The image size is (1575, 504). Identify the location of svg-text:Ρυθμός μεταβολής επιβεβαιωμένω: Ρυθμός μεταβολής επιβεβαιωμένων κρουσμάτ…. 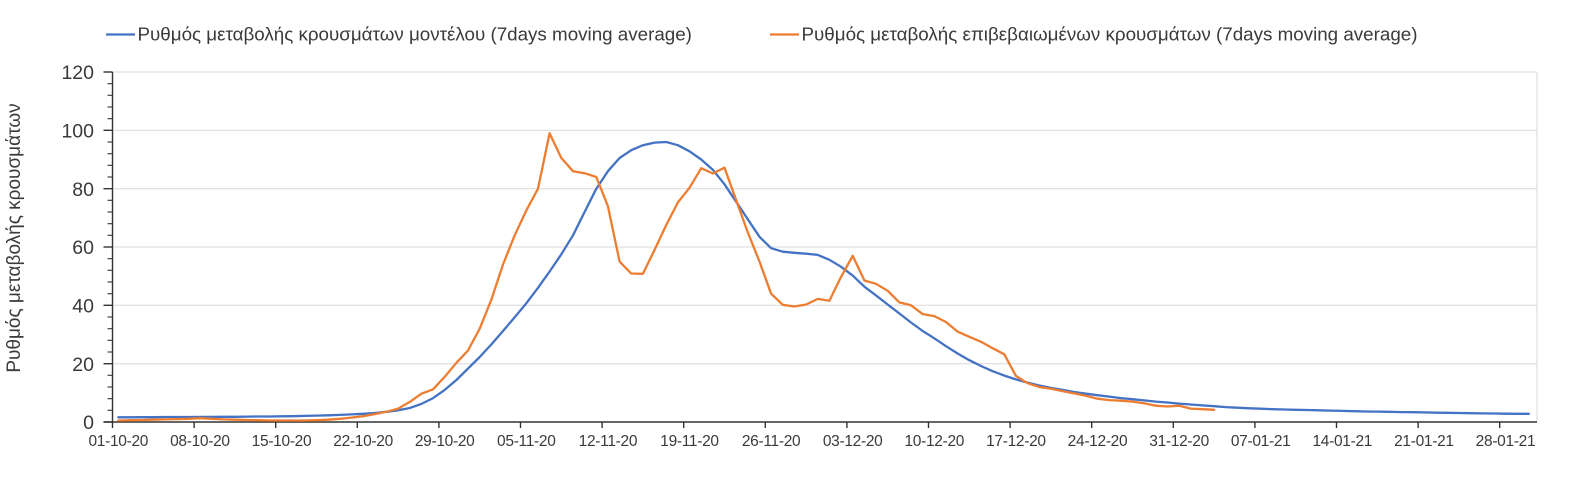
(1110, 34).